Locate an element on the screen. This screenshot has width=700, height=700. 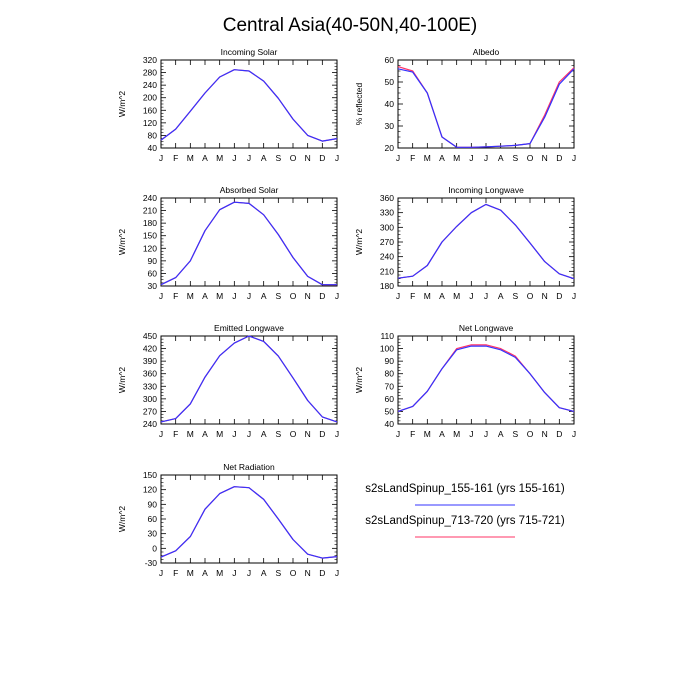
y-tick-label: 360 is located at coordinates (150, 374).